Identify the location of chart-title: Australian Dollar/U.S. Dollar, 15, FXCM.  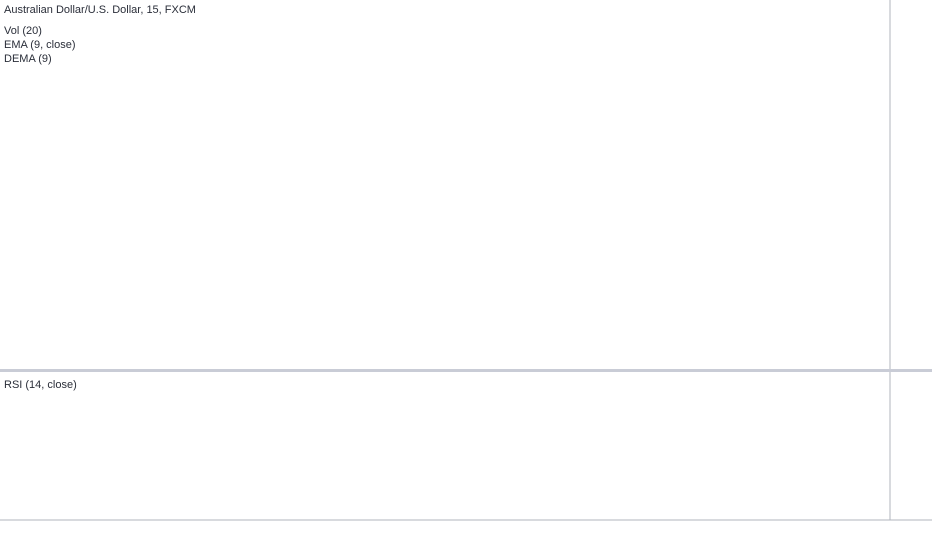
(100, 10).